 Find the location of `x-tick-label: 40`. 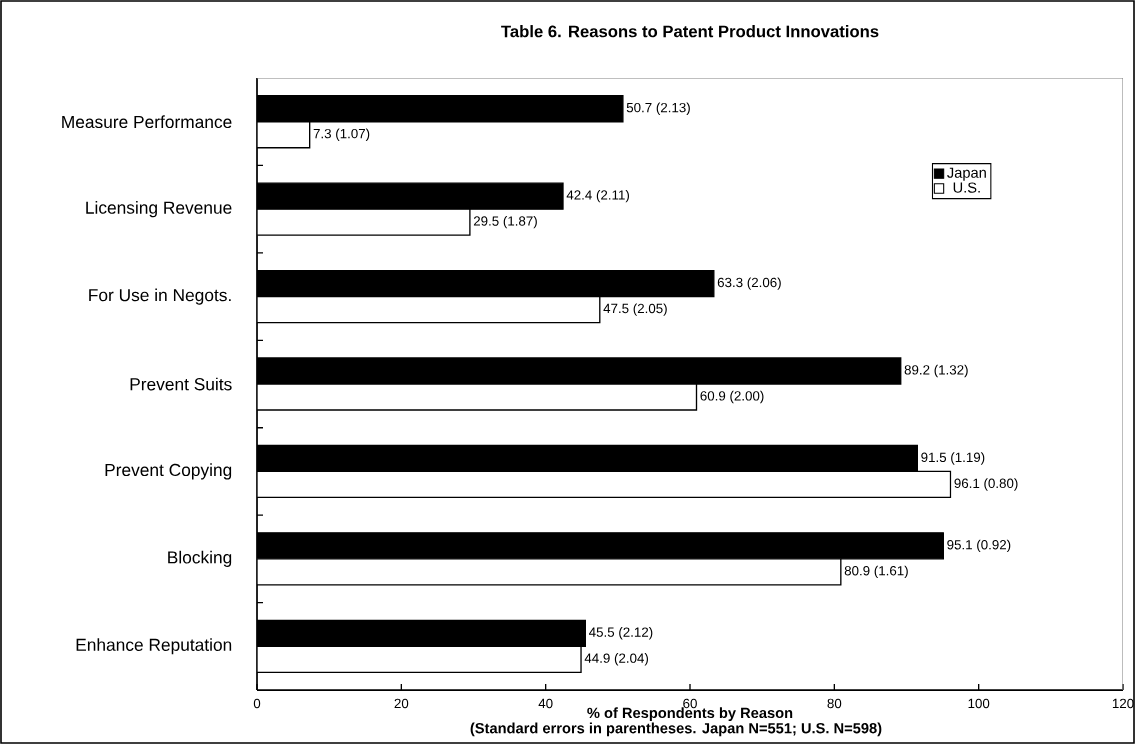

x-tick-label: 40 is located at coordinates (545, 703).